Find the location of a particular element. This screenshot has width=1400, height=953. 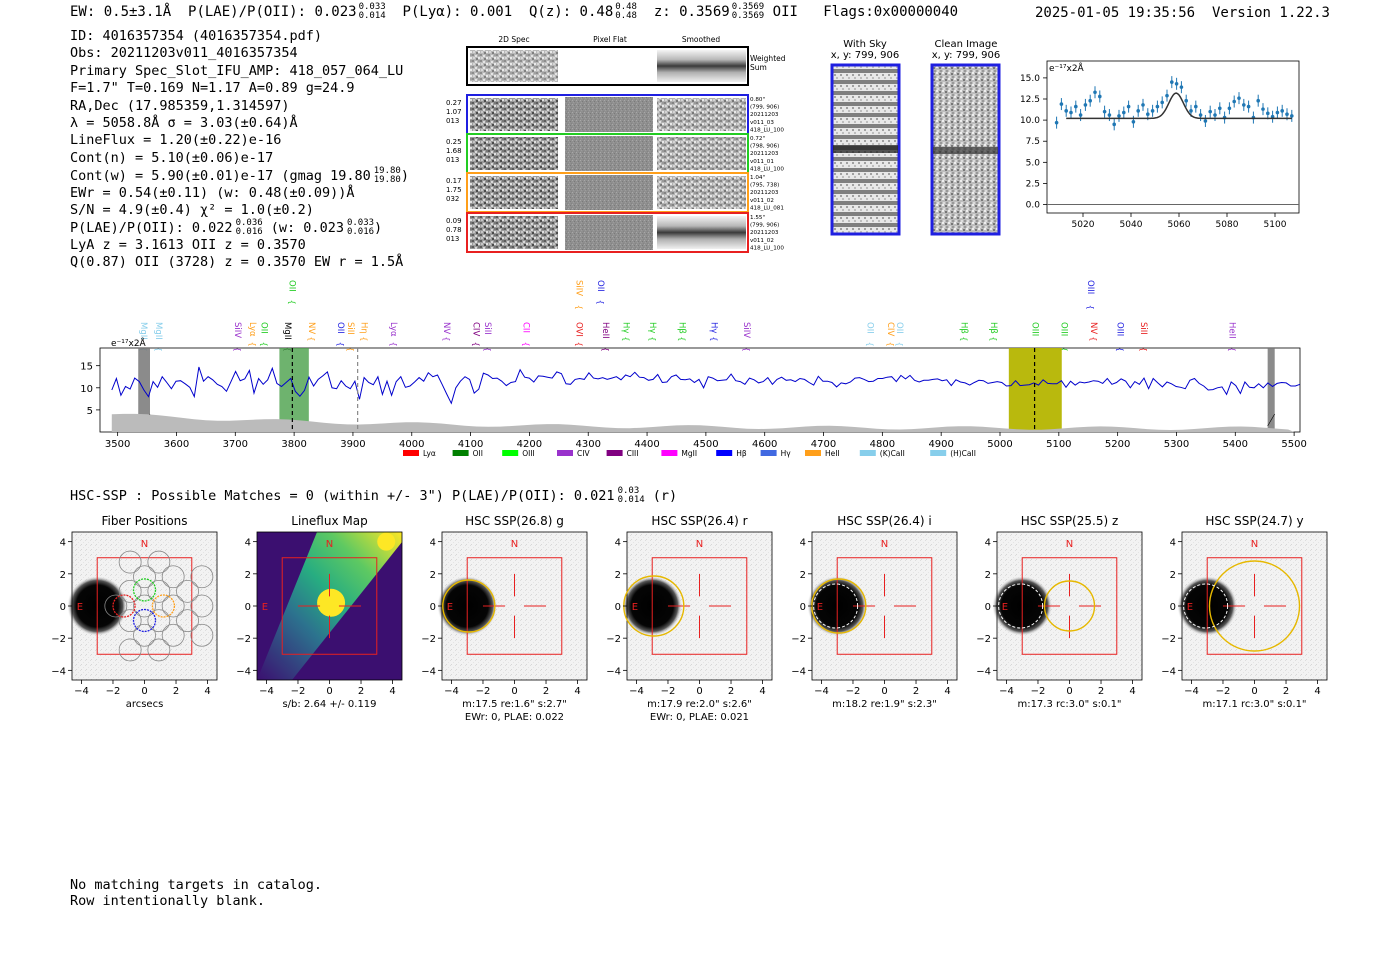

hsc-white-aperture is located at coordinates (1206, 606).